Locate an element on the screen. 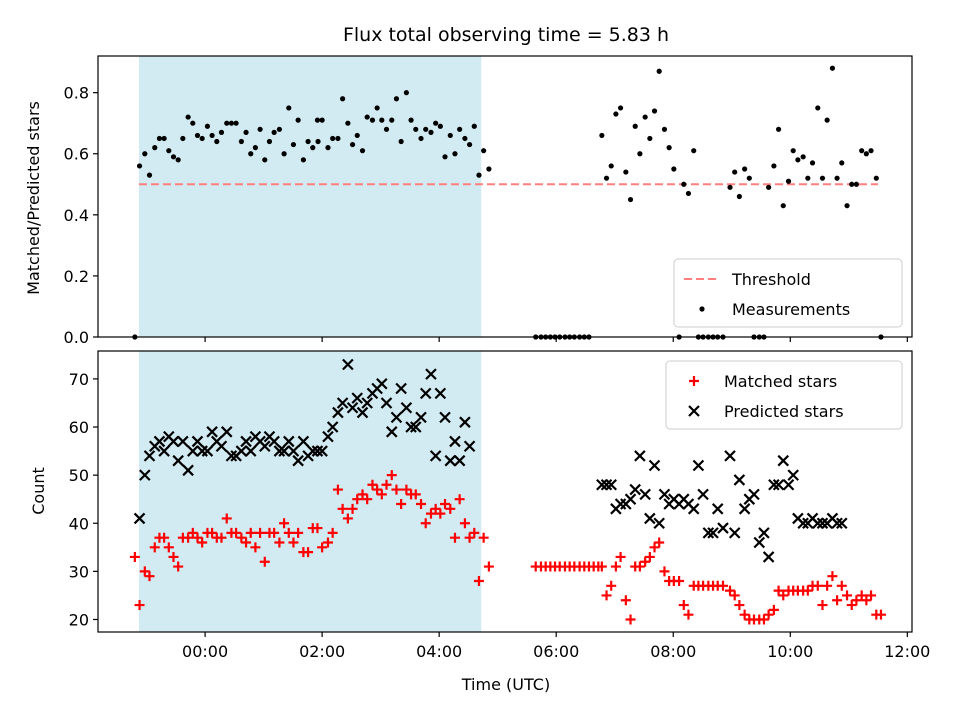  x-tick-label: 08:00 is located at coordinates (673, 651).